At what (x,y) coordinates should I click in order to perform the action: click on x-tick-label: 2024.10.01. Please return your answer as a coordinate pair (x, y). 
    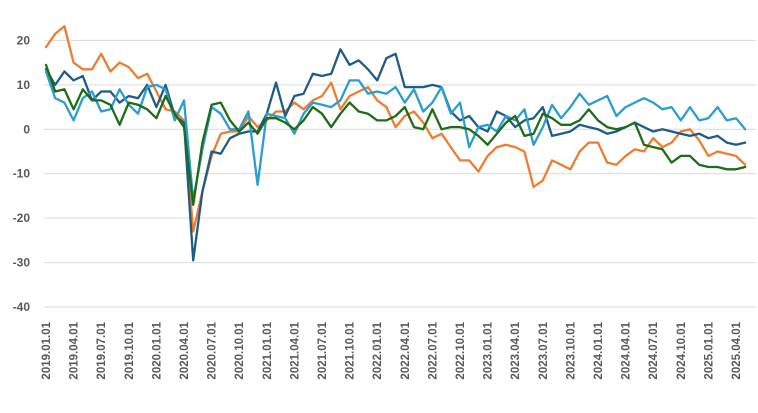
    Looking at the image, I should click on (682, 350).